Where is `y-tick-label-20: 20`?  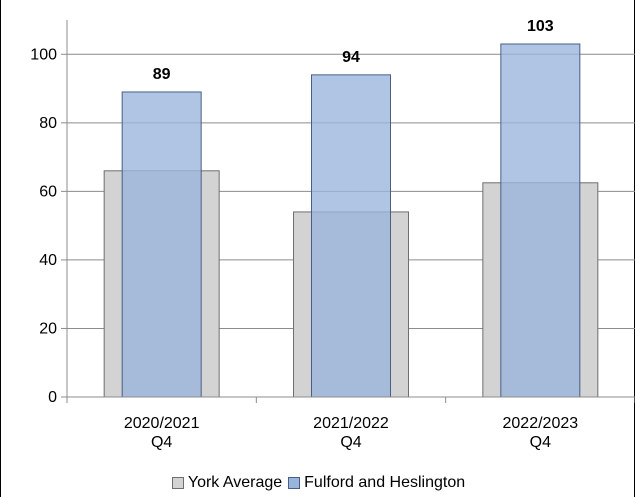
y-tick-label-20: 20 is located at coordinates (48, 328).